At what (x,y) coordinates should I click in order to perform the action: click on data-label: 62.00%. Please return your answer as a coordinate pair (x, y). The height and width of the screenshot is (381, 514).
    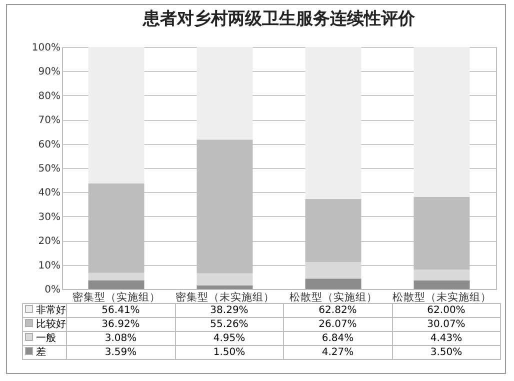
    Looking at the image, I should click on (446, 311).